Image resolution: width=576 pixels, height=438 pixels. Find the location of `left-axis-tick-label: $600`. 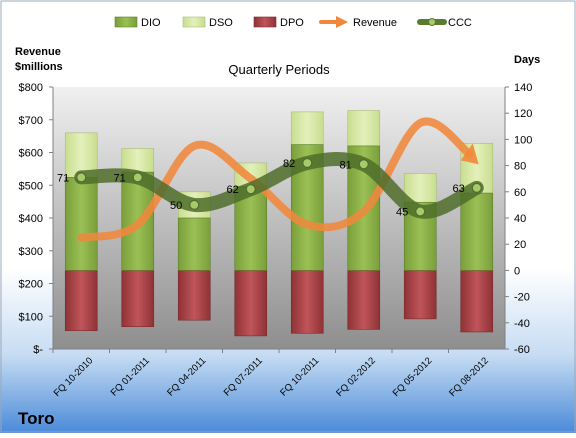

left-axis-tick-label: $600 is located at coordinates (31, 154).